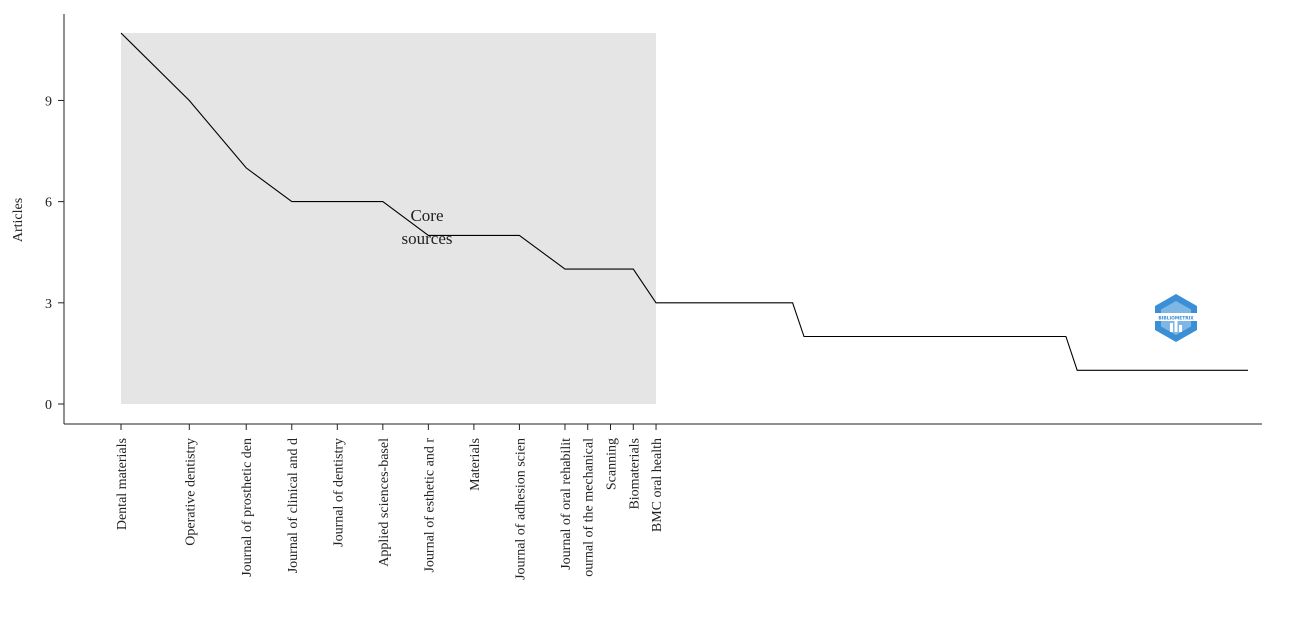 Image resolution: width=1289 pixels, height=629 pixels. I want to click on logo-banner, so click(1176, 317).